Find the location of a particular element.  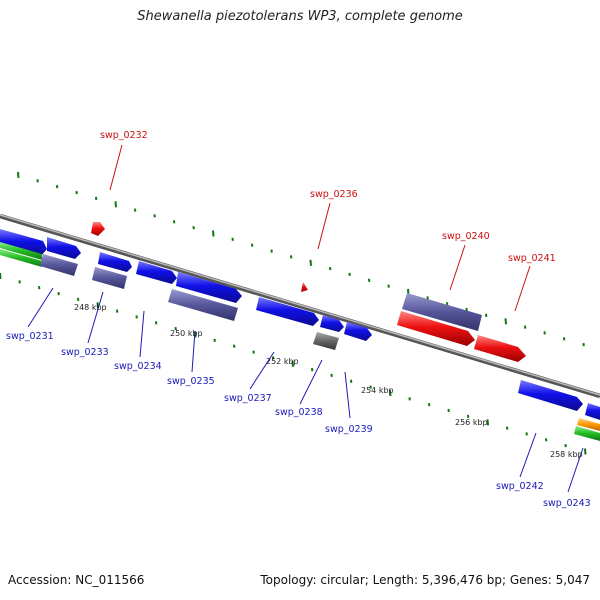

gene-label: swp_0235 is located at coordinates (191, 381).